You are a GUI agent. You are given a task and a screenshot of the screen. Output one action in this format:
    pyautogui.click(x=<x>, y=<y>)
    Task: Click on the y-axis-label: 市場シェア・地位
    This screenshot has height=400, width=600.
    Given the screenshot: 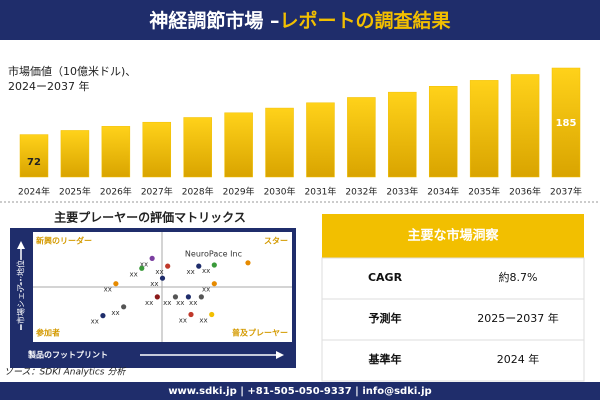 What is the action you would take?
    pyautogui.click(x=21, y=292)
    